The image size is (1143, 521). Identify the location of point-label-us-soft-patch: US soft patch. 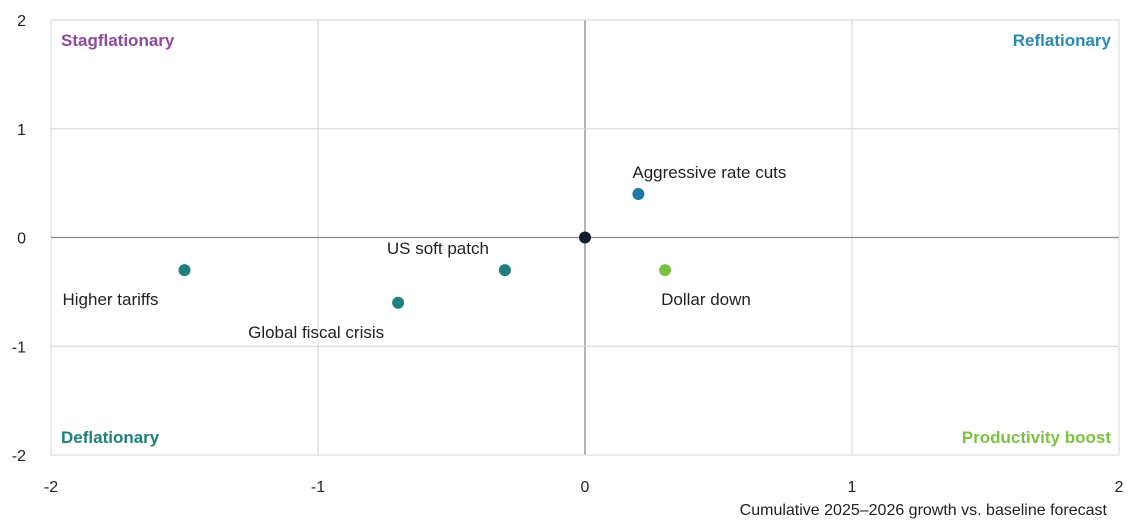
(438, 248).